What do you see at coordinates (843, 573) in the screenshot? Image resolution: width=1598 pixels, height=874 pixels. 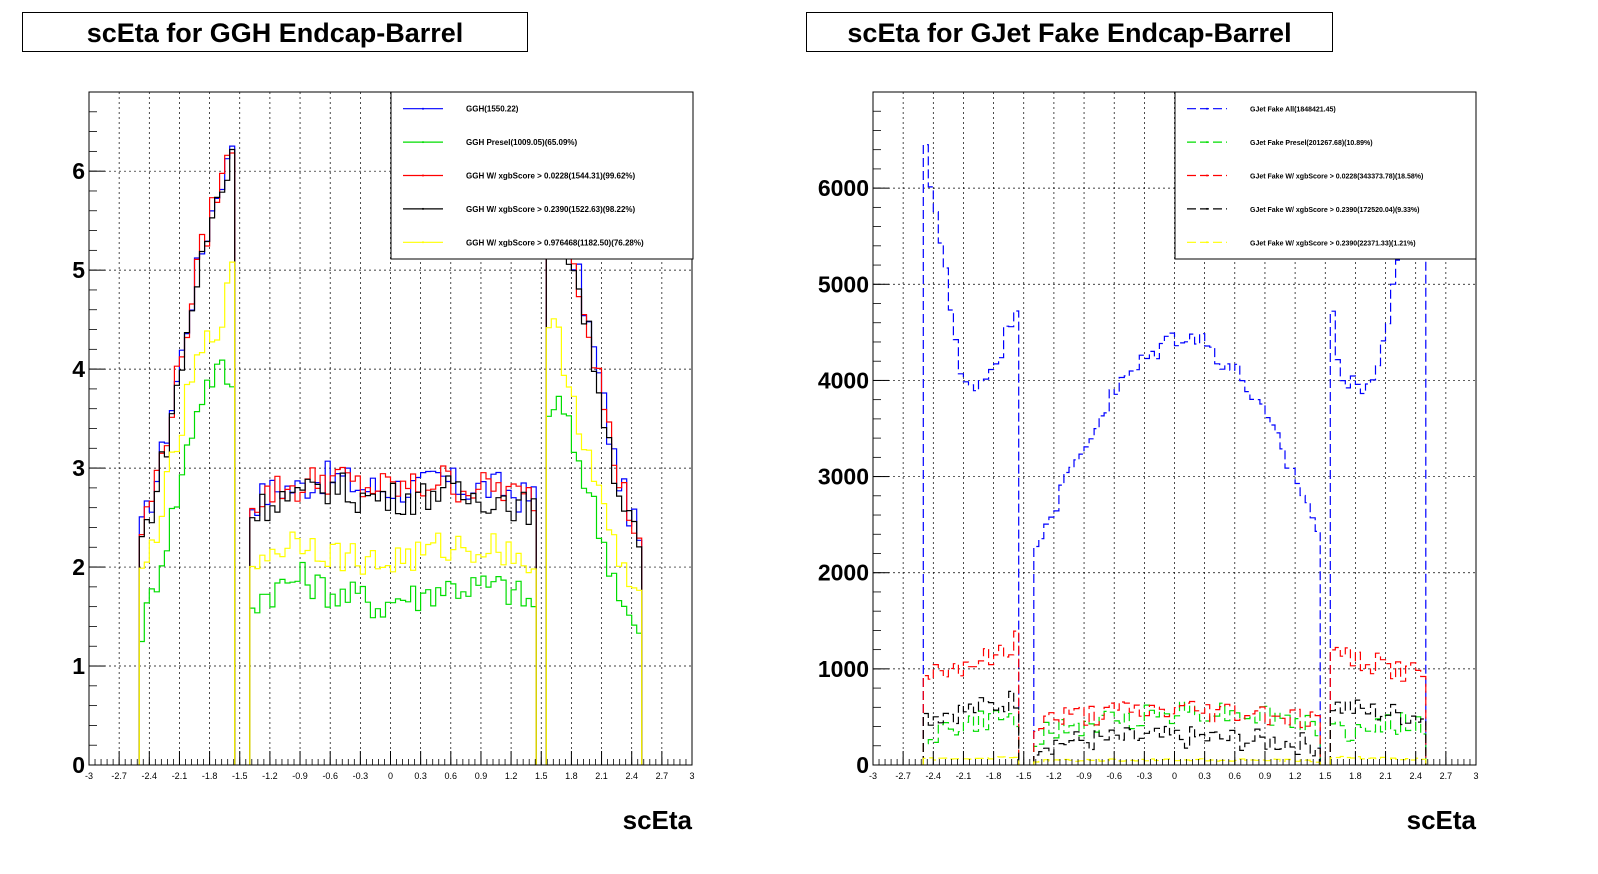 I see `y-tick-label: 2000` at bounding box center [843, 573].